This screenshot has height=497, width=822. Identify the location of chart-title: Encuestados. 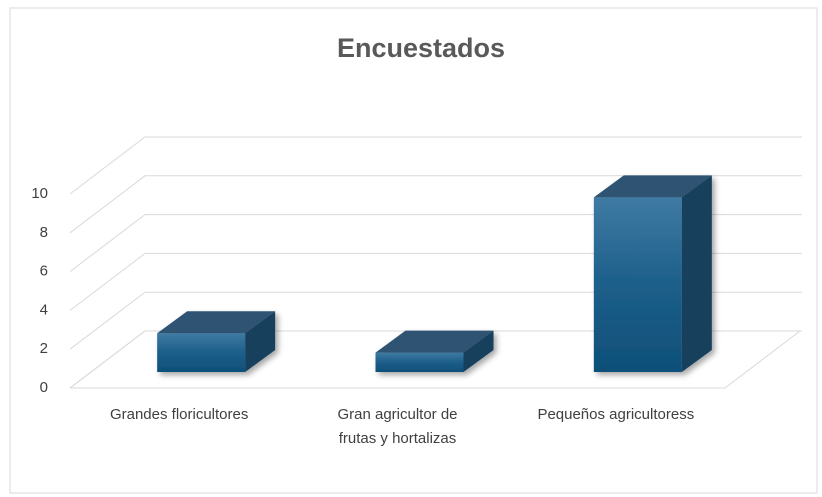
(421, 48).